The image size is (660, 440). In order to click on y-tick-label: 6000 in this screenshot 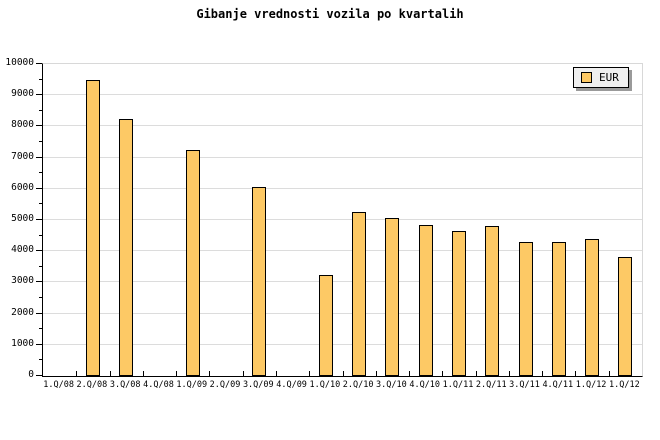, I will do `click(22, 187)`.